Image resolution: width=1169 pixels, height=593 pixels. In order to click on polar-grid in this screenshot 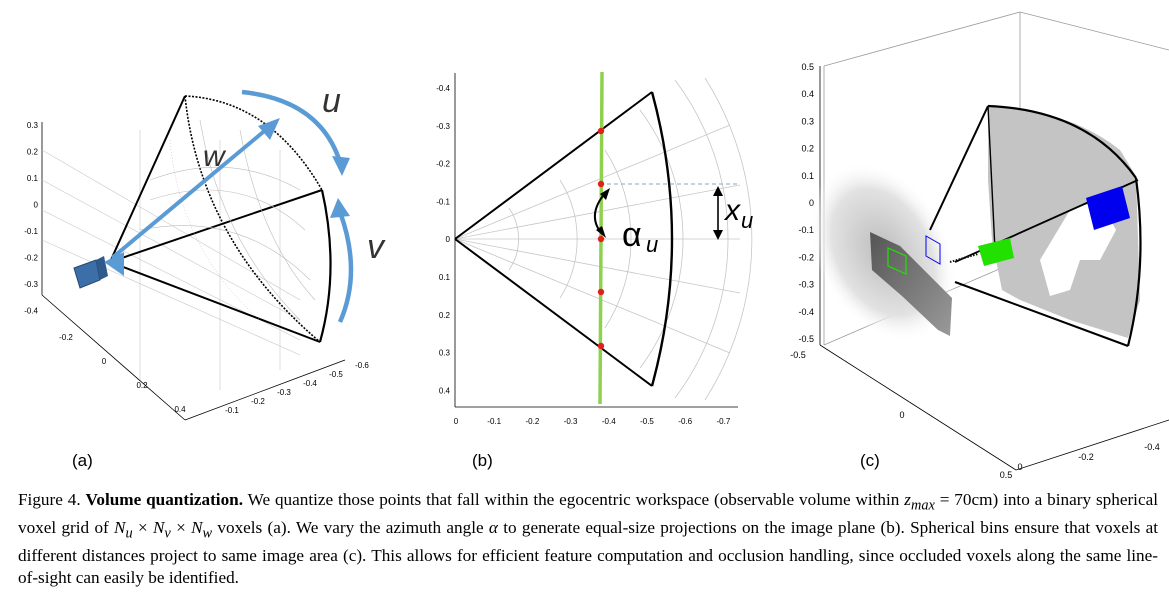, I will do `click(604, 239)`.